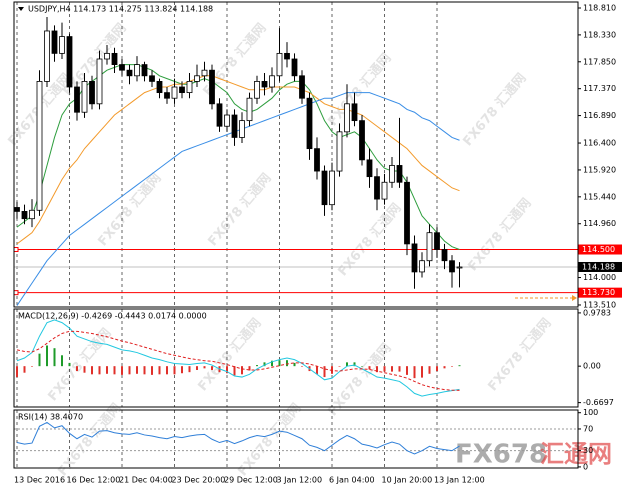 The height and width of the screenshot is (490, 630). What do you see at coordinates (238, 438) in the screenshot?
I see `rsi-line` at bounding box center [238, 438].